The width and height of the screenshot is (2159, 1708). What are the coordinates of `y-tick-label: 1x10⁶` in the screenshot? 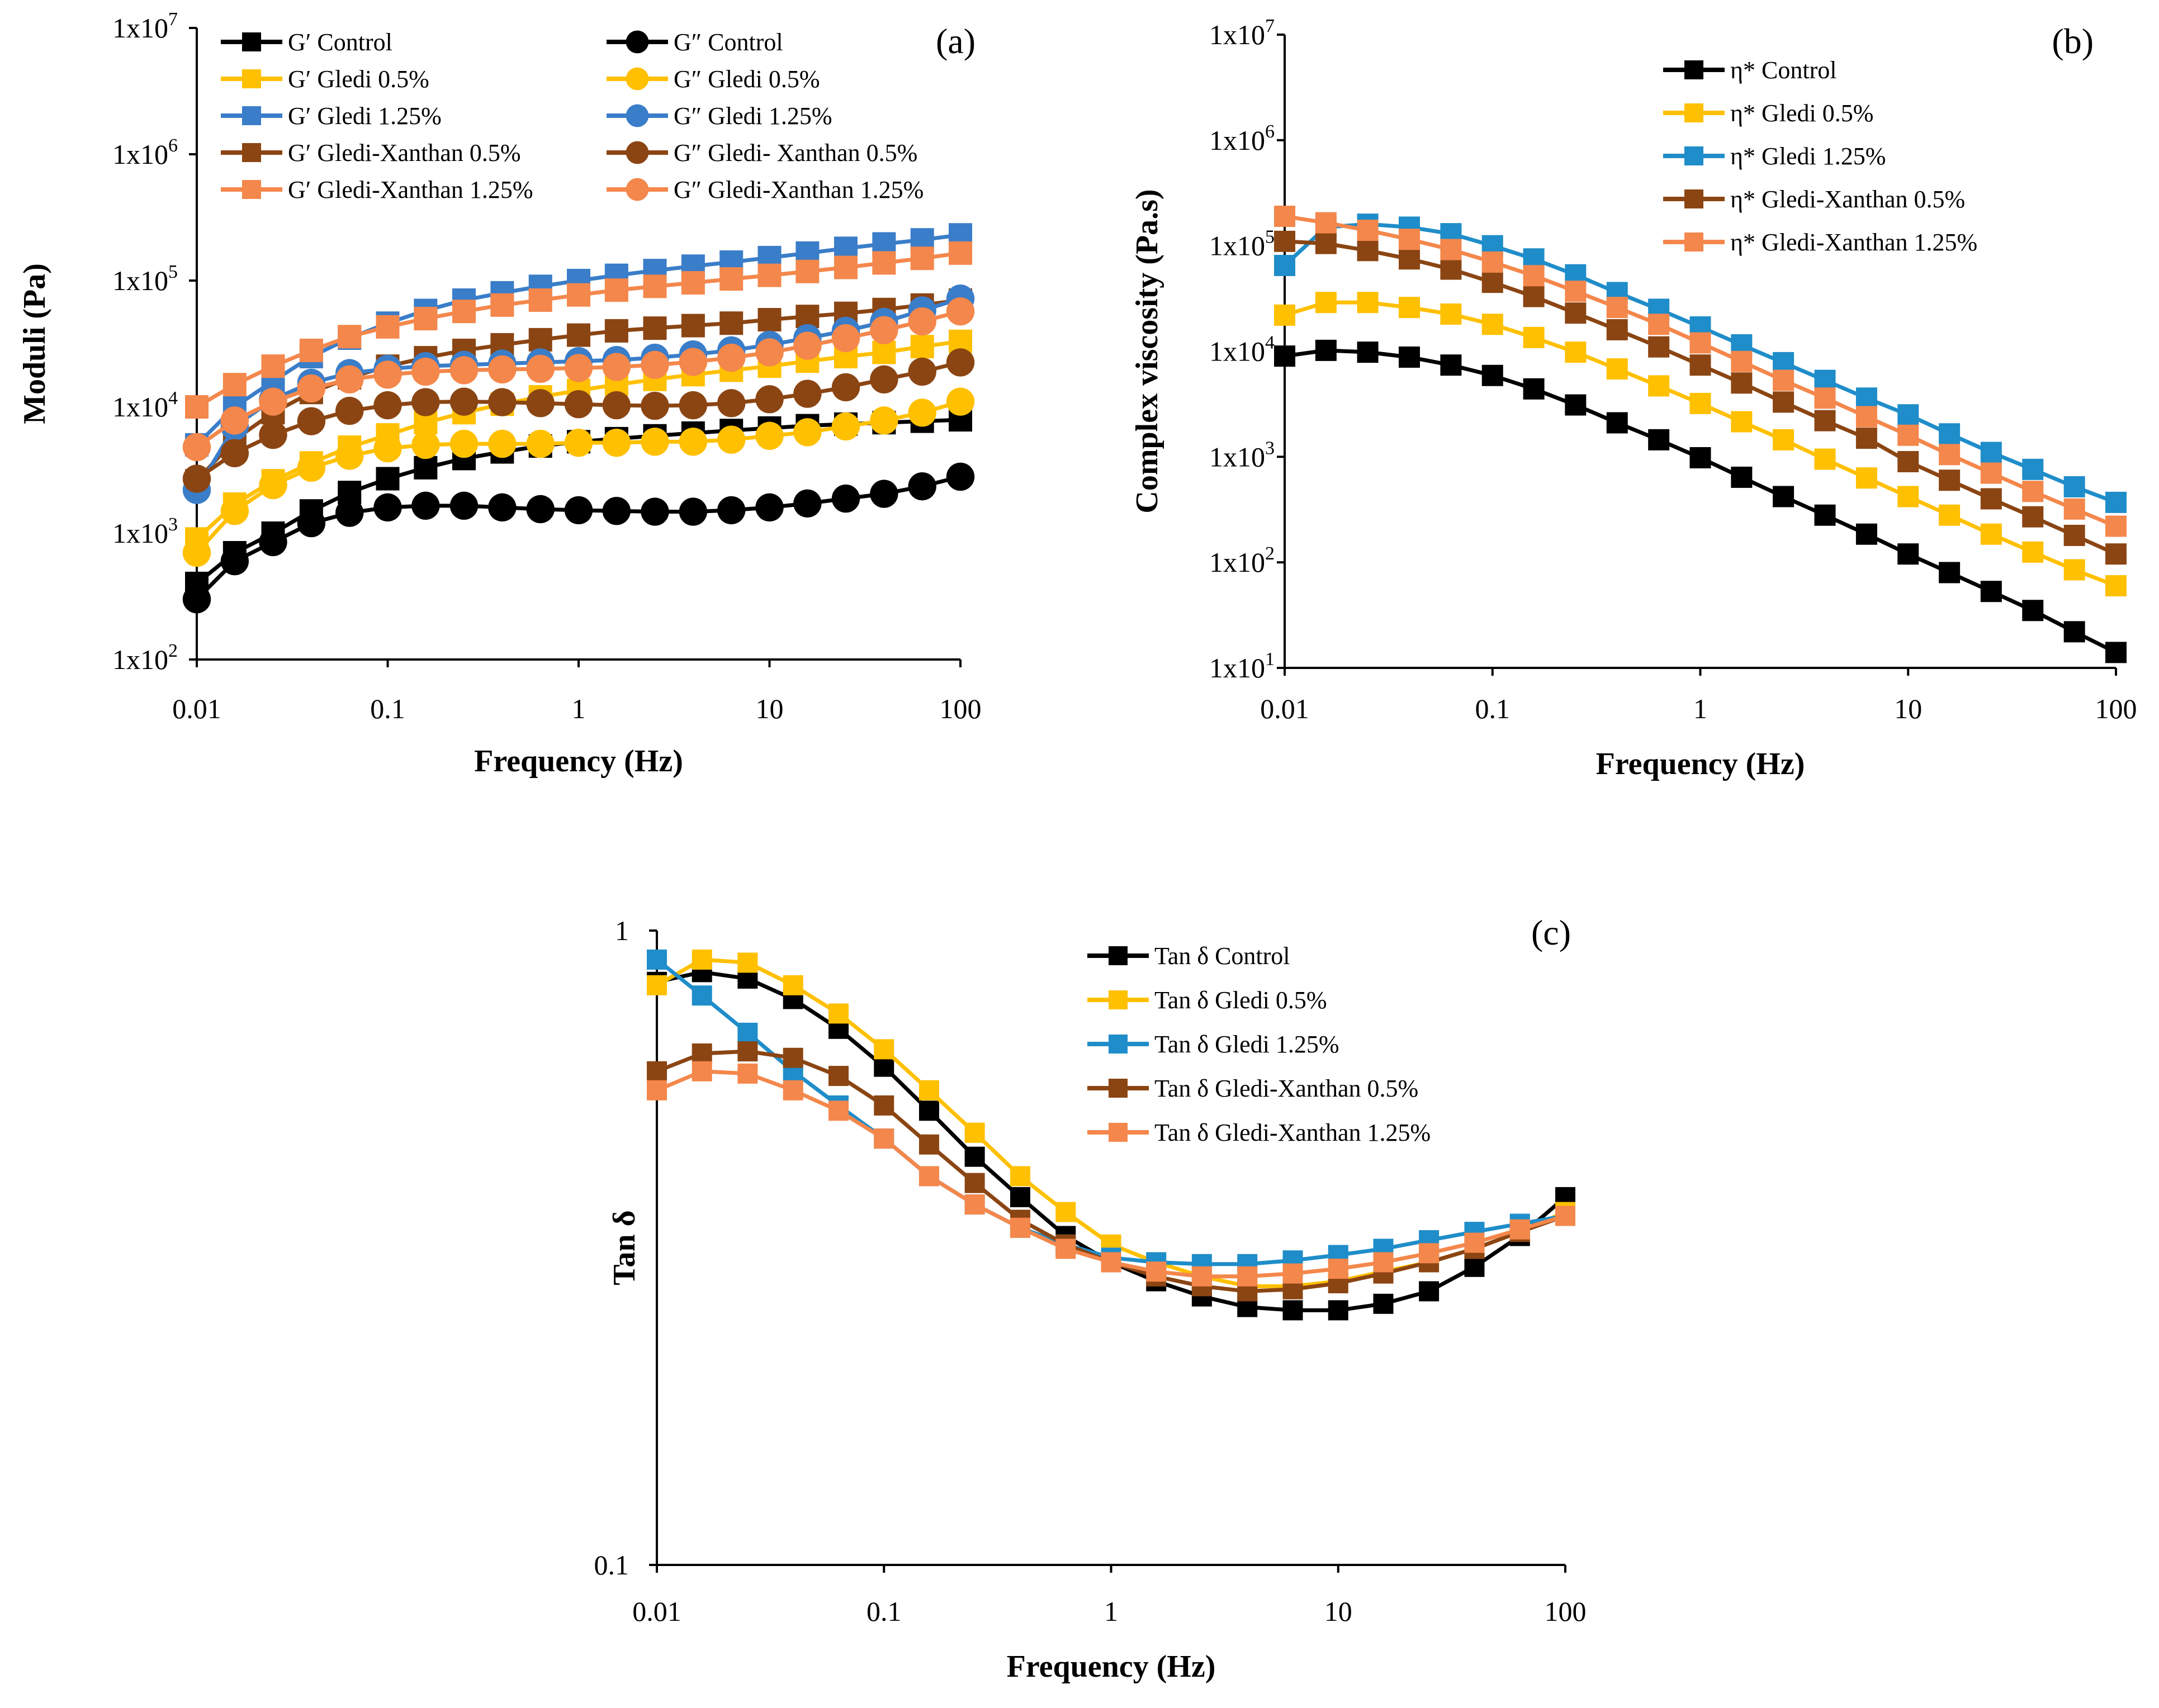 It's located at (1242, 138).